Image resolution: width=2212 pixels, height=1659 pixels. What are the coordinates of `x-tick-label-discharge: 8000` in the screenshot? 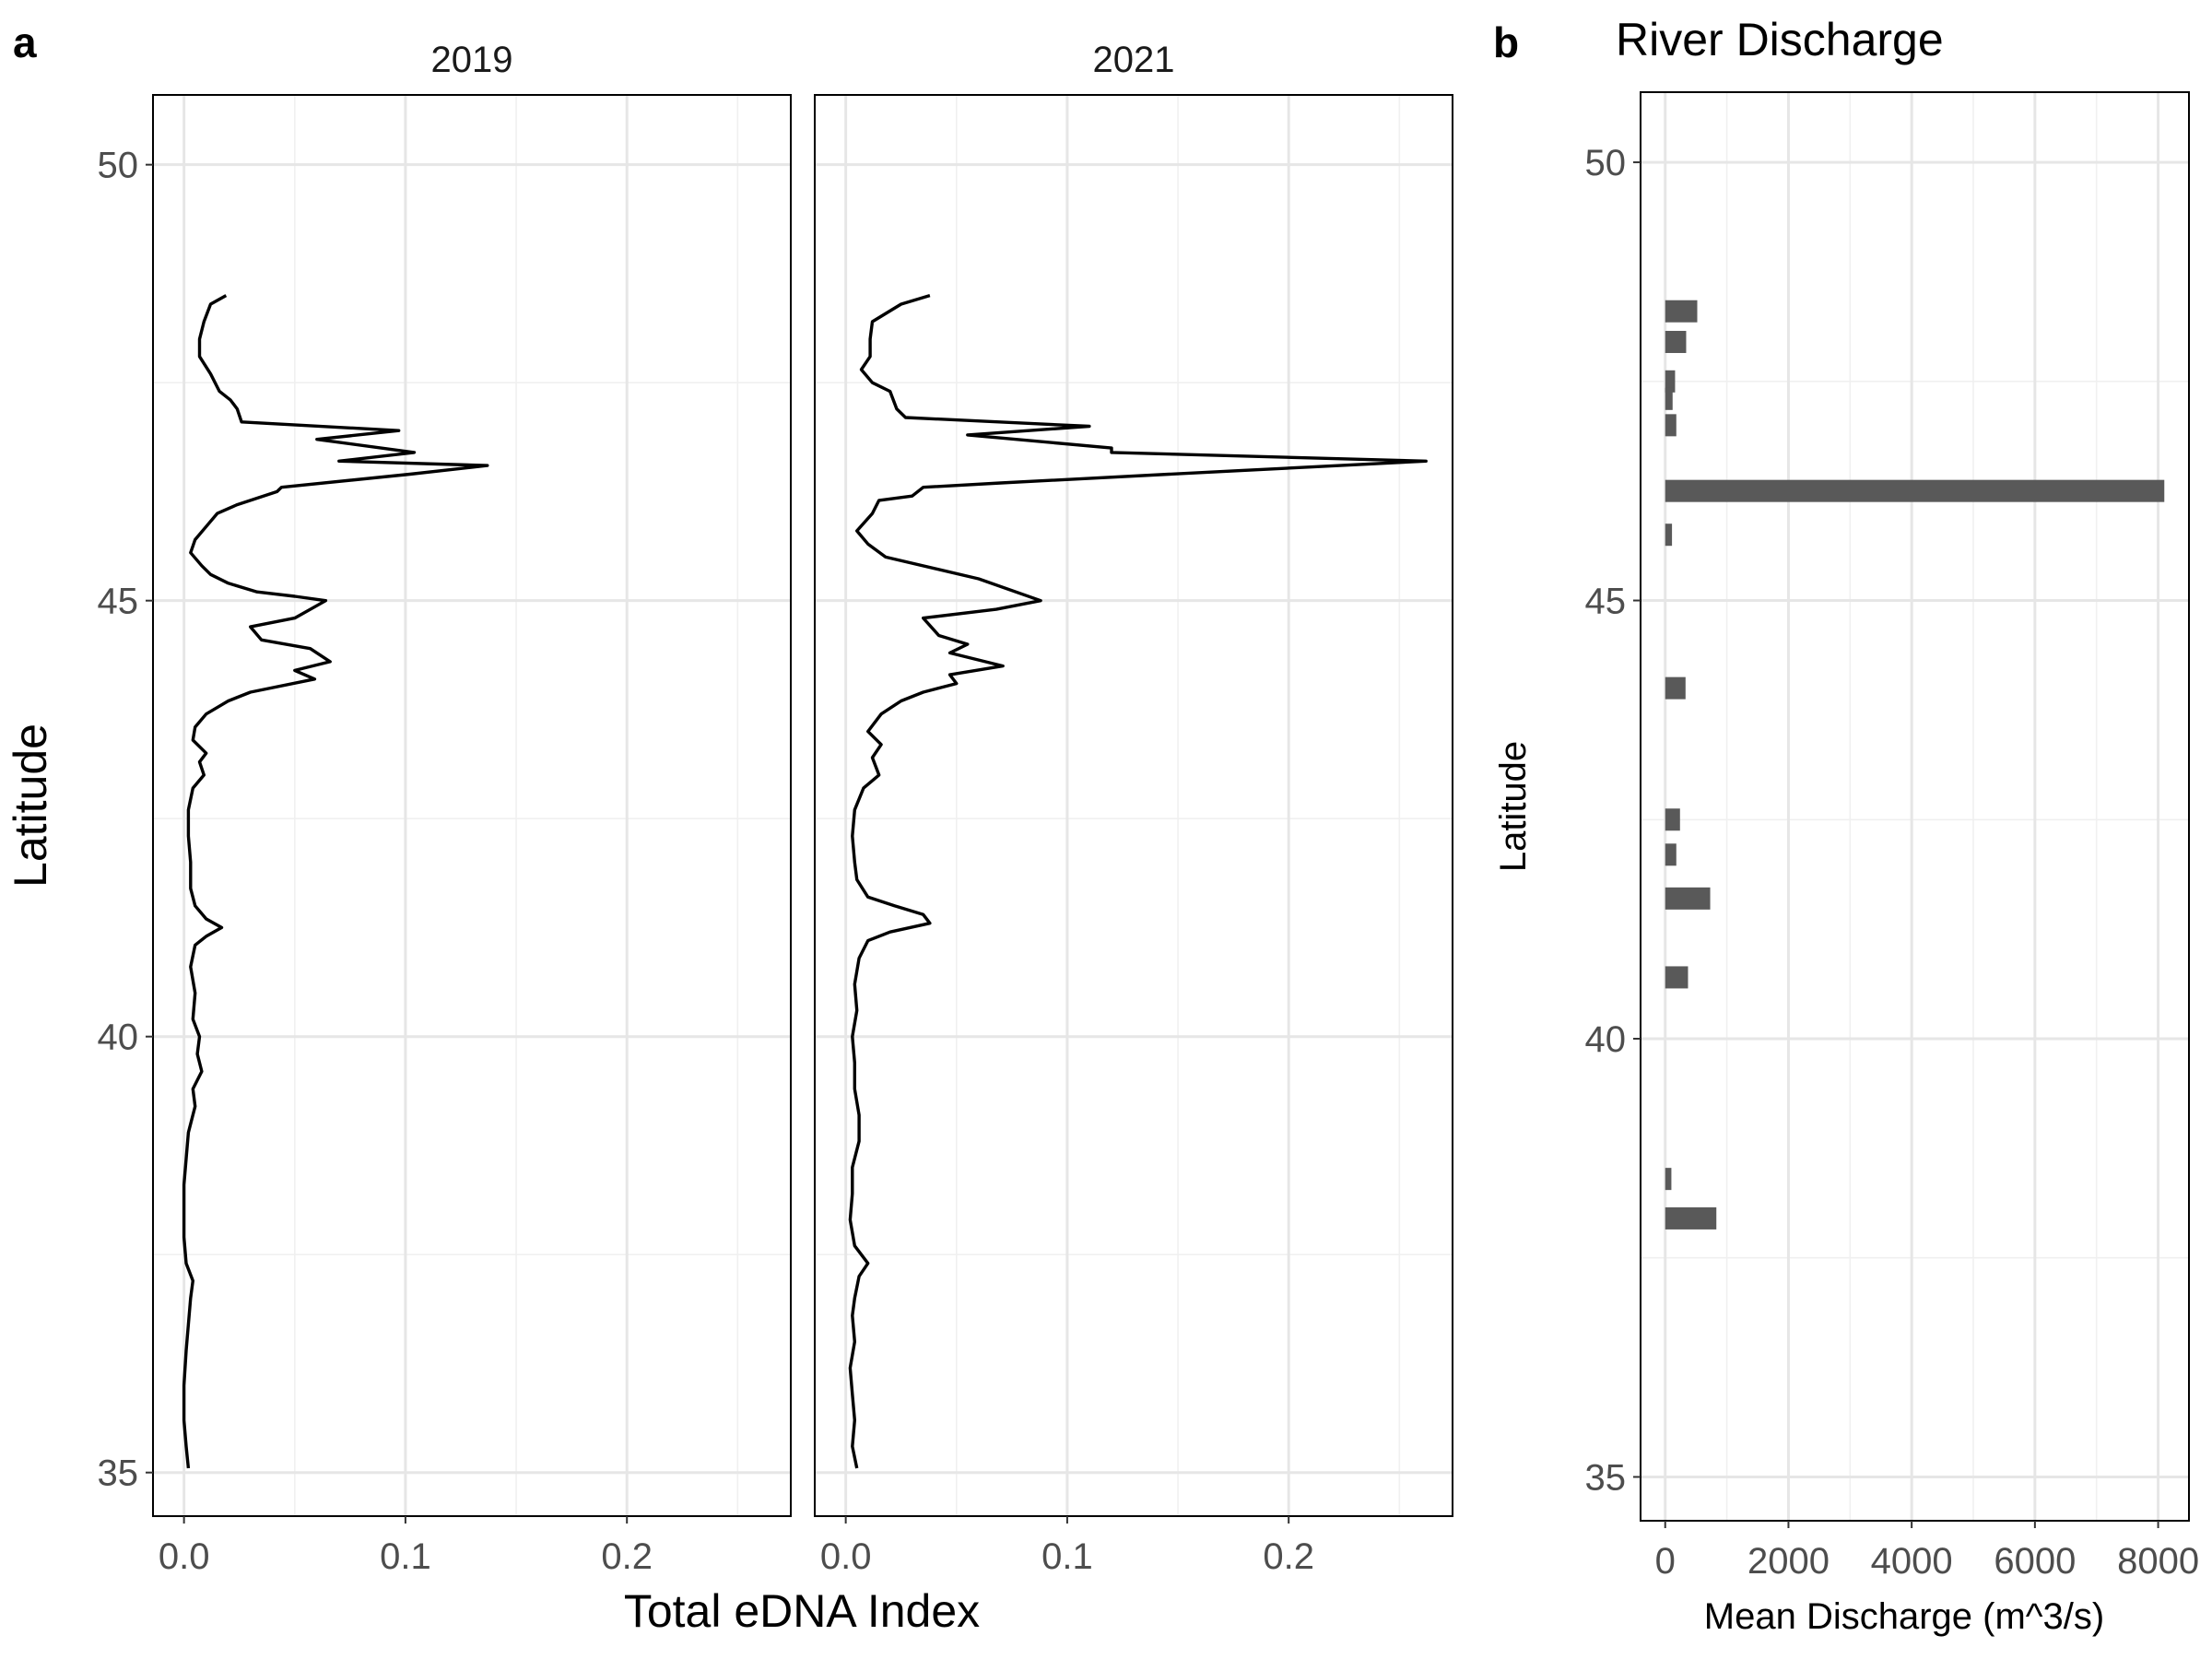 It's located at (2158, 1561).